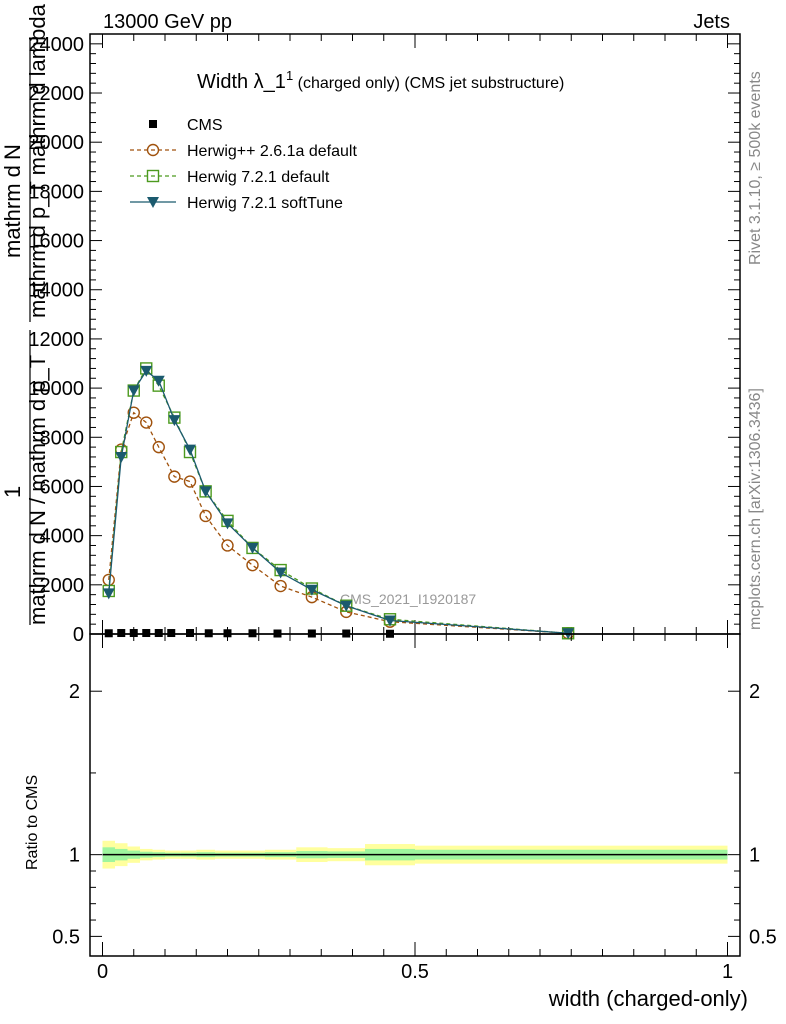  I want to click on xtick-label: 0, so click(102, 972).